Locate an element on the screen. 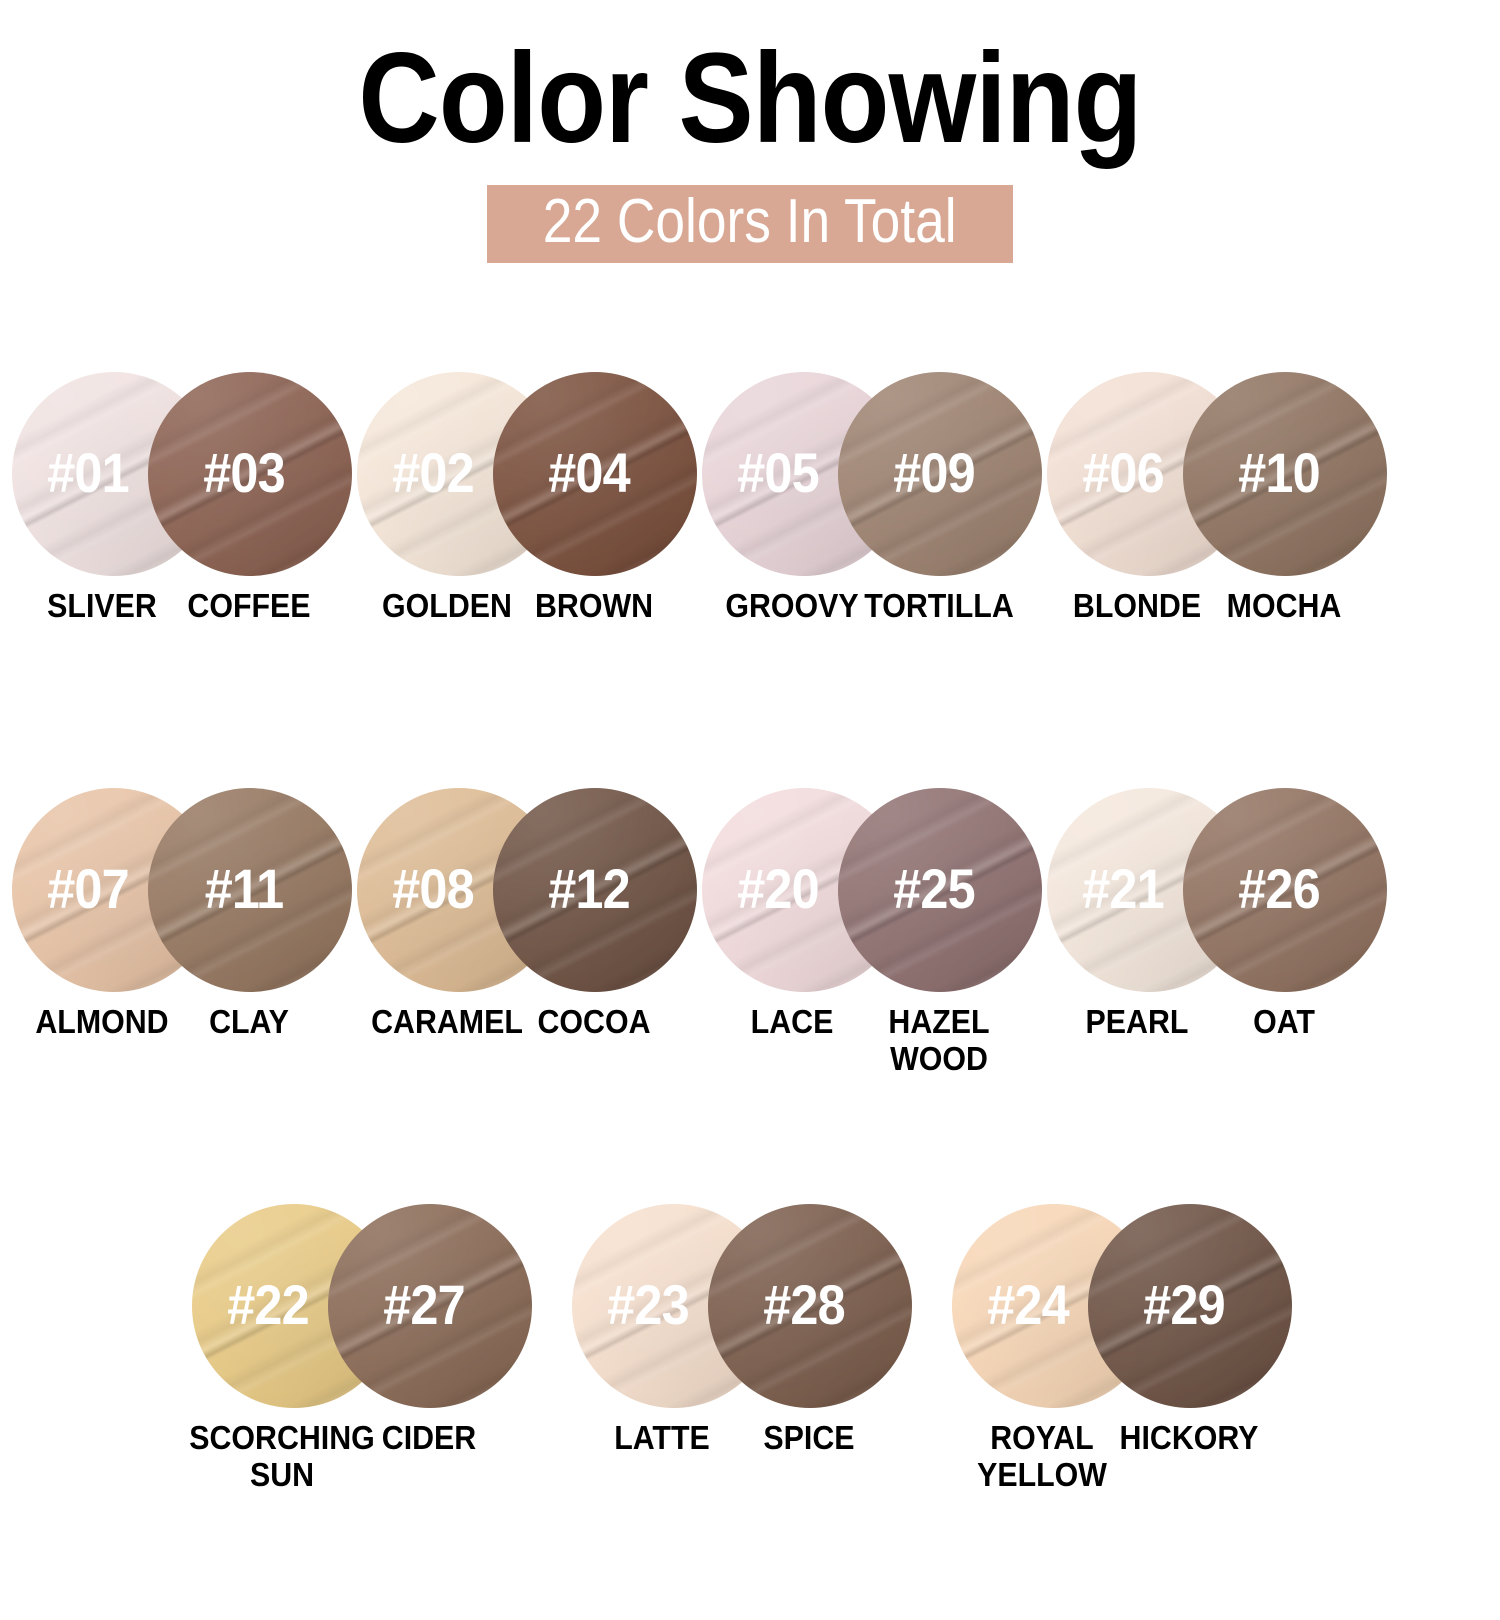  swatch-circles: #01 #03 is located at coordinates (182, 474).